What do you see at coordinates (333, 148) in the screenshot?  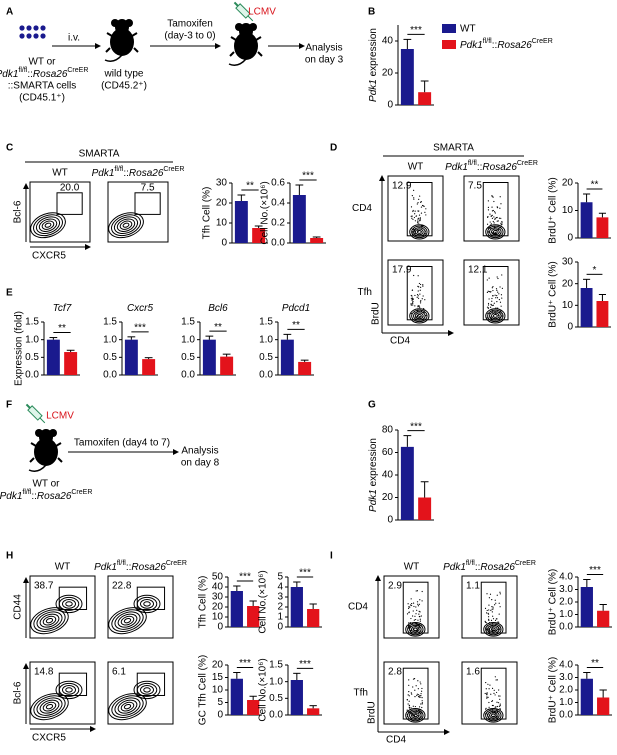 I see `panel-label: D` at bounding box center [333, 148].